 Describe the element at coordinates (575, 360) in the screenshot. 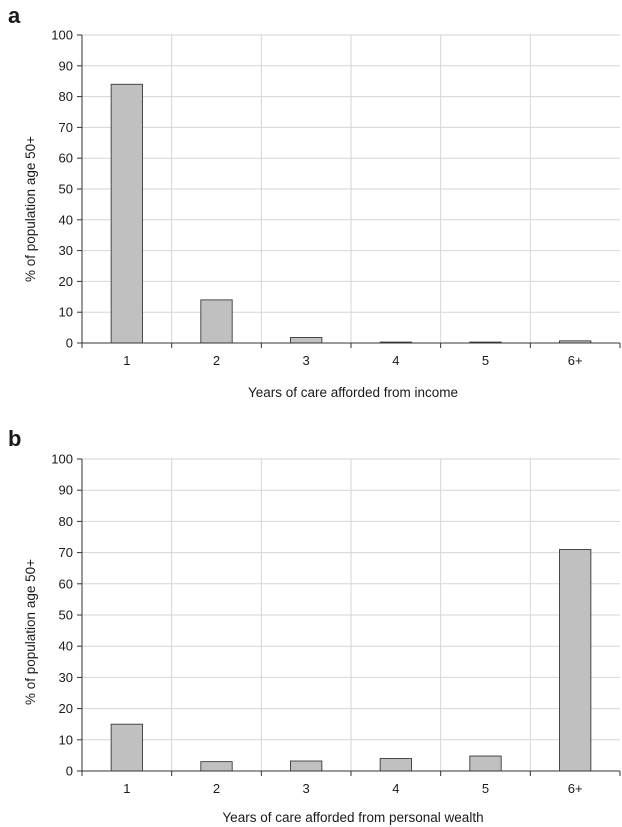

I see `panel-a-x-tick-label: 6+` at that location.